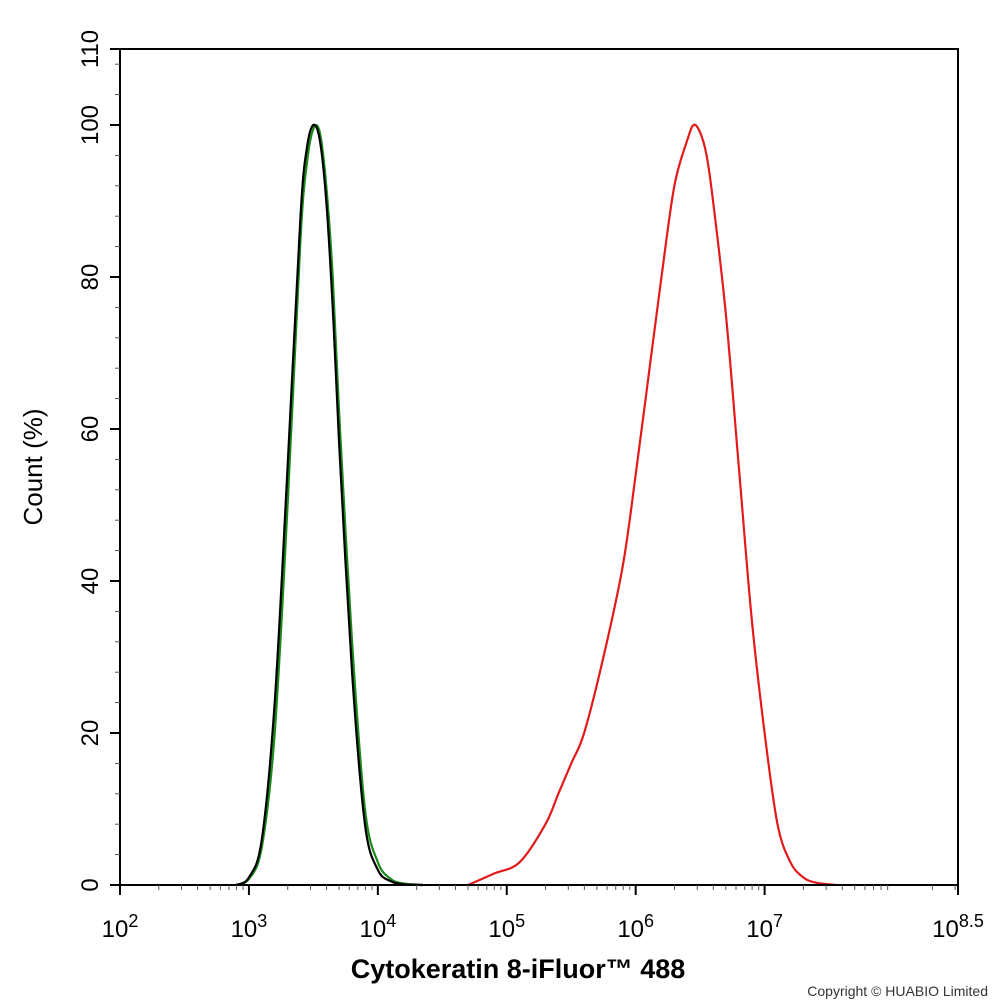 This screenshot has height=1002, width=994. What do you see at coordinates (90, 581) in the screenshot?
I see `y-tick-label: 40` at bounding box center [90, 581].